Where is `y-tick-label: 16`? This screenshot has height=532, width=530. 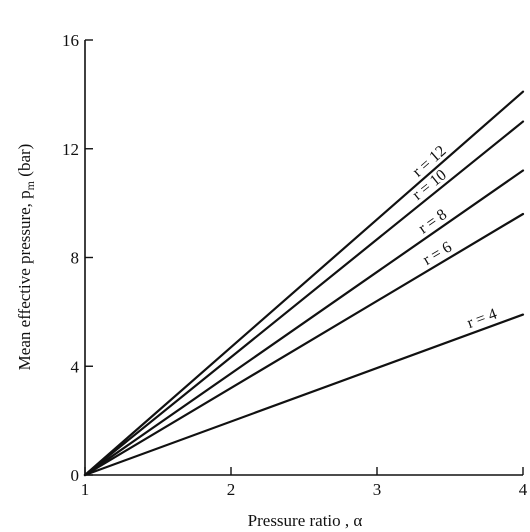 y-tick-label: 16 is located at coordinates (70, 40).